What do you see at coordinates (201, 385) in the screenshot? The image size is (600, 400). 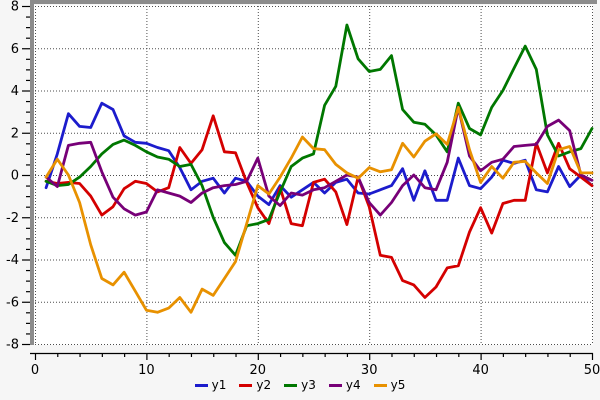 I see `legend-swatch-y1` at bounding box center [201, 385].